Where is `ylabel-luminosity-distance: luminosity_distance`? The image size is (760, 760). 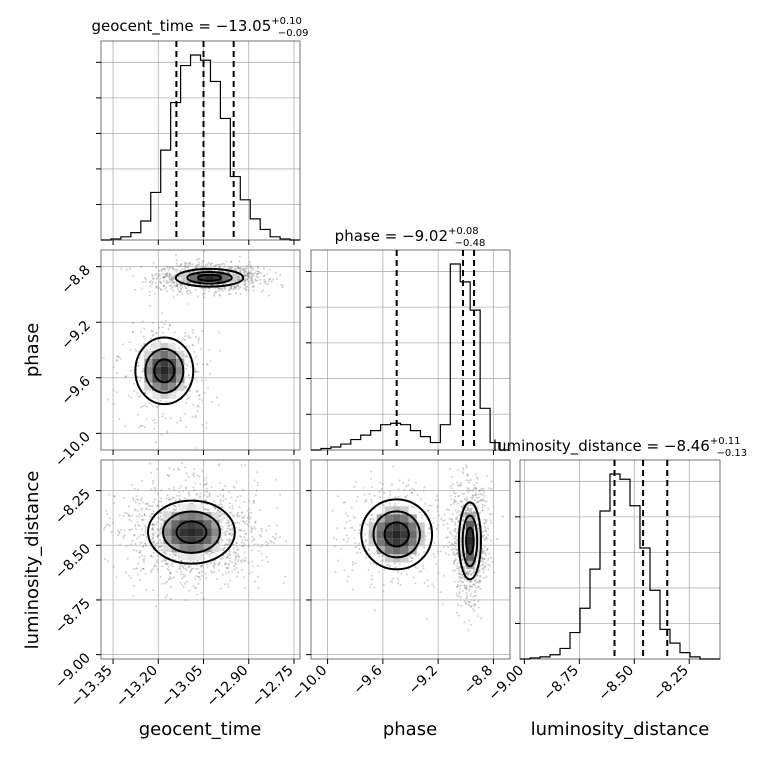 ylabel-luminosity-distance: luminosity_distance is located at coordinates (32, 560).